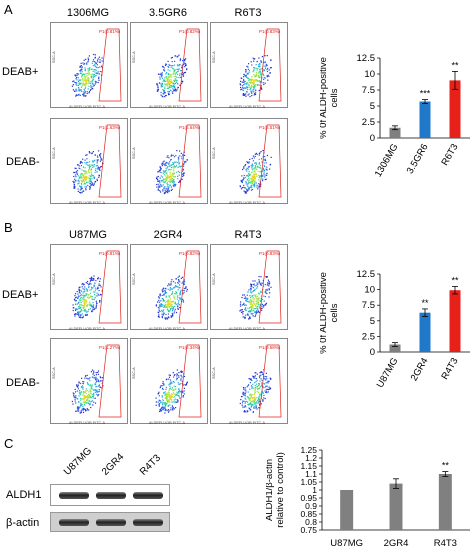  What do you see at coordinates (190, 253) in the screenshot?
I see `gate-label: P1(0.82%)` at bounding box center [190, 253].